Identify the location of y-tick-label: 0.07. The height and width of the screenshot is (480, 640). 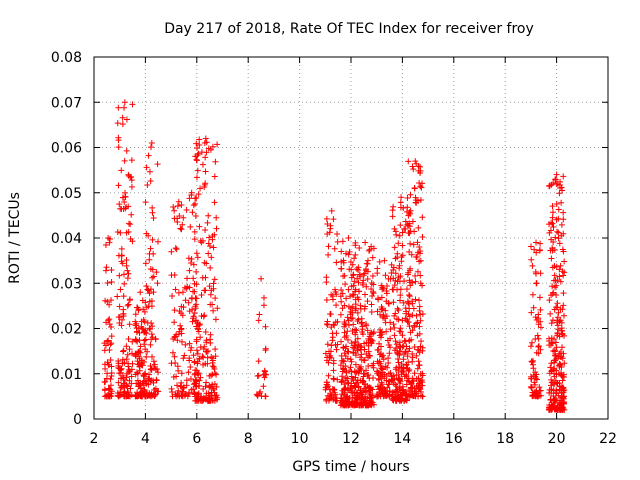
(66, 103).